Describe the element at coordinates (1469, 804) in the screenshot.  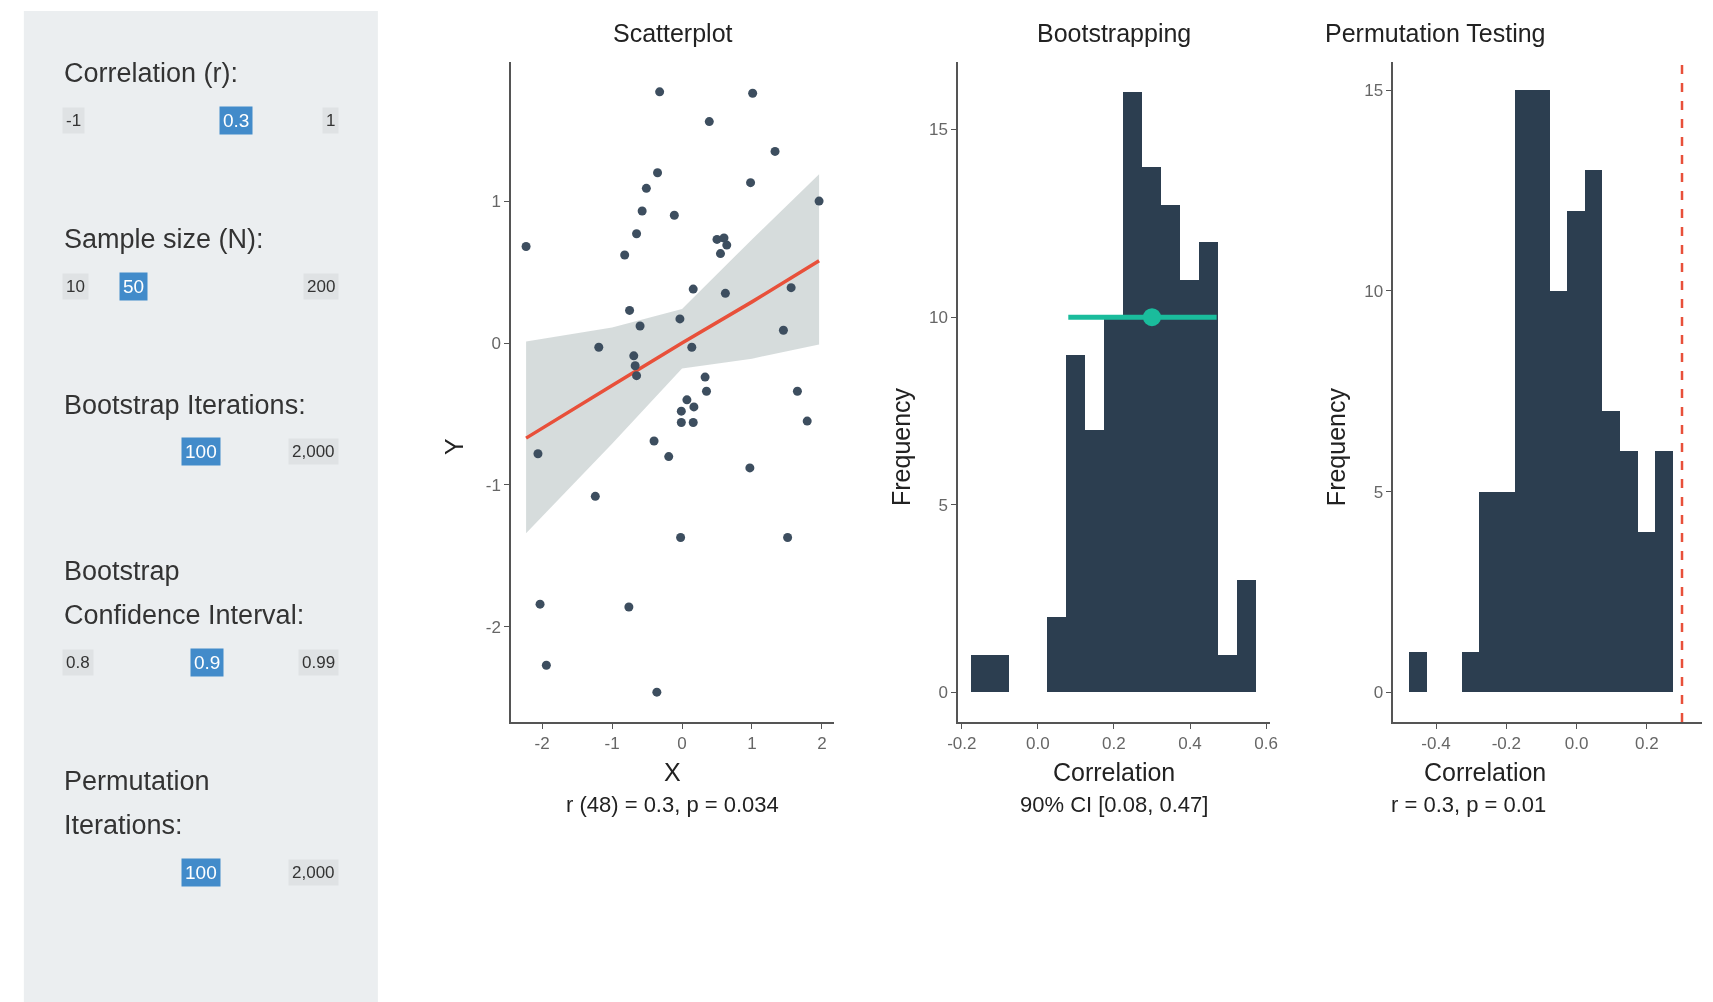
I see `text: r = 0.3, p = 0.01` at that location.